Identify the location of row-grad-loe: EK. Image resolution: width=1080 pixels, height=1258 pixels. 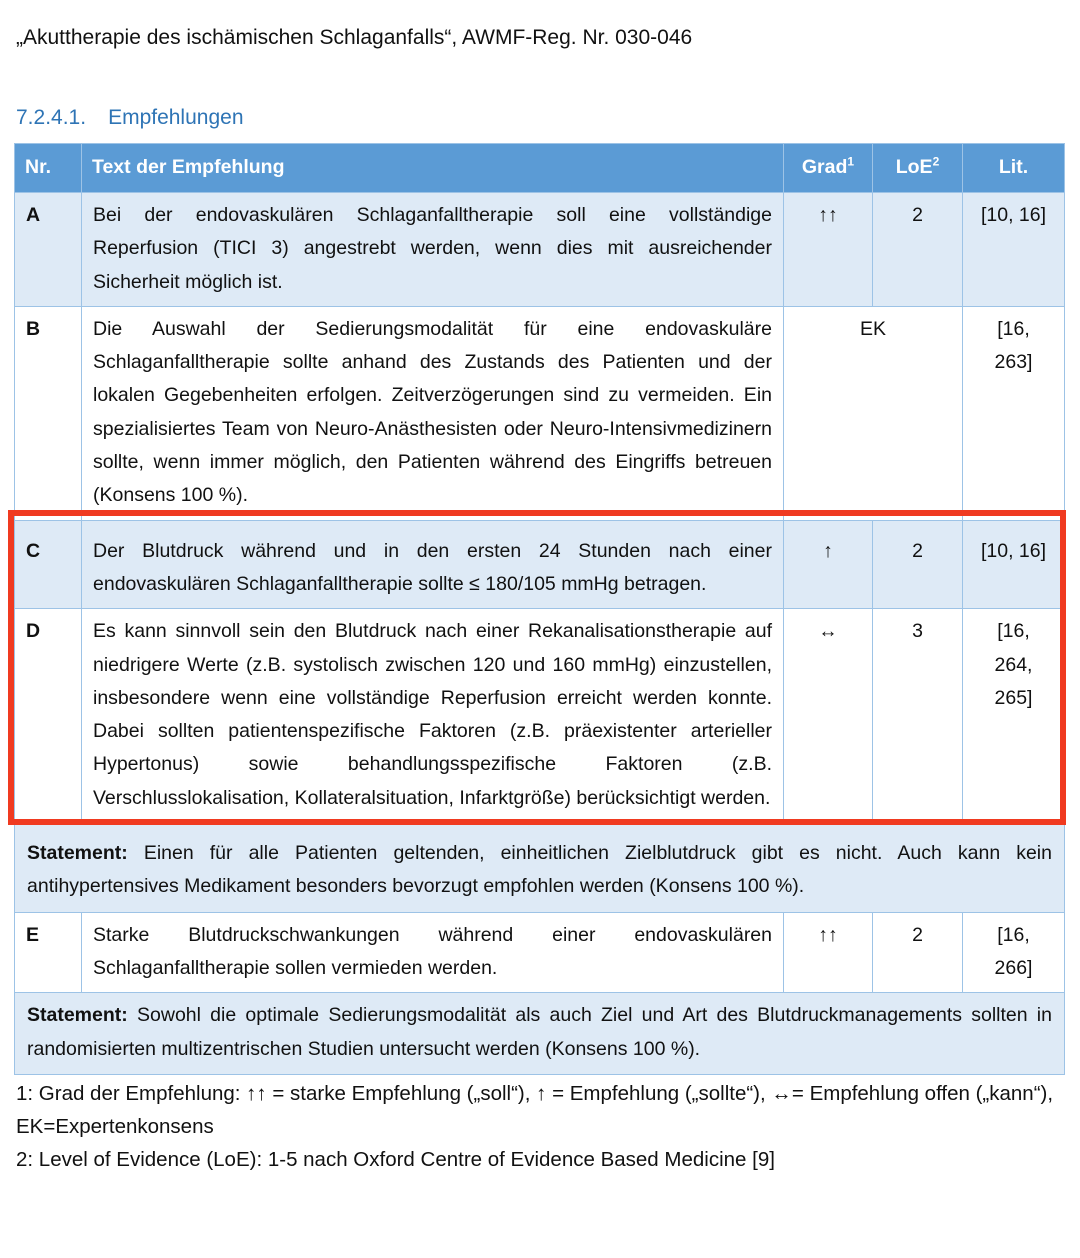
(873, 413).